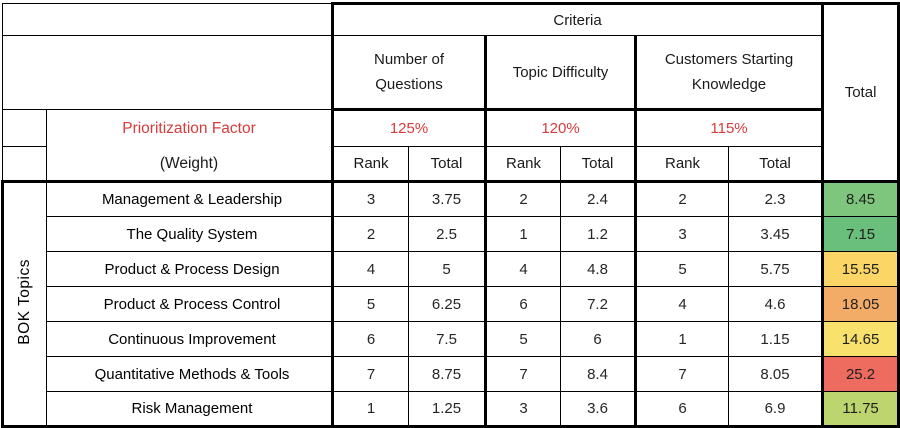 The height and width of the screenshot is (428, 900). Describe the element at coordinates (598, 339) in the screenshot. I see `weighted-total-cell: 6` at that location.